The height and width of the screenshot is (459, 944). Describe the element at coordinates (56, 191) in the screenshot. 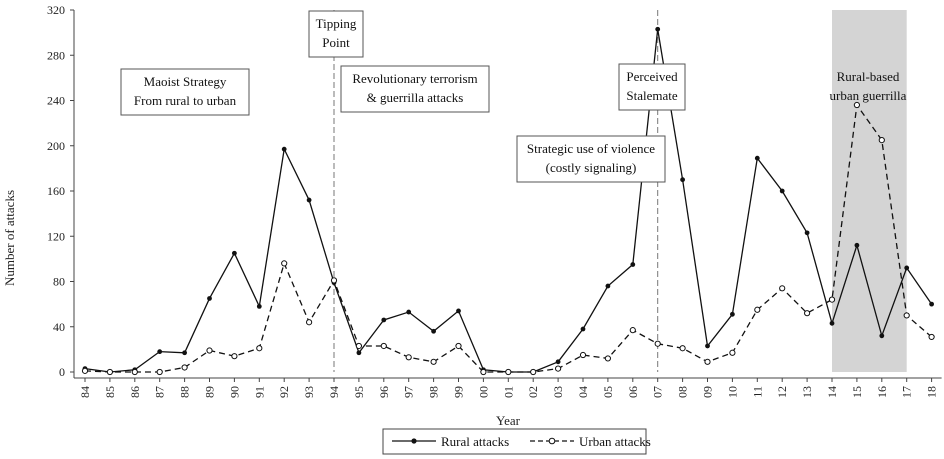

I see `y-tick-label: 160` at that location.